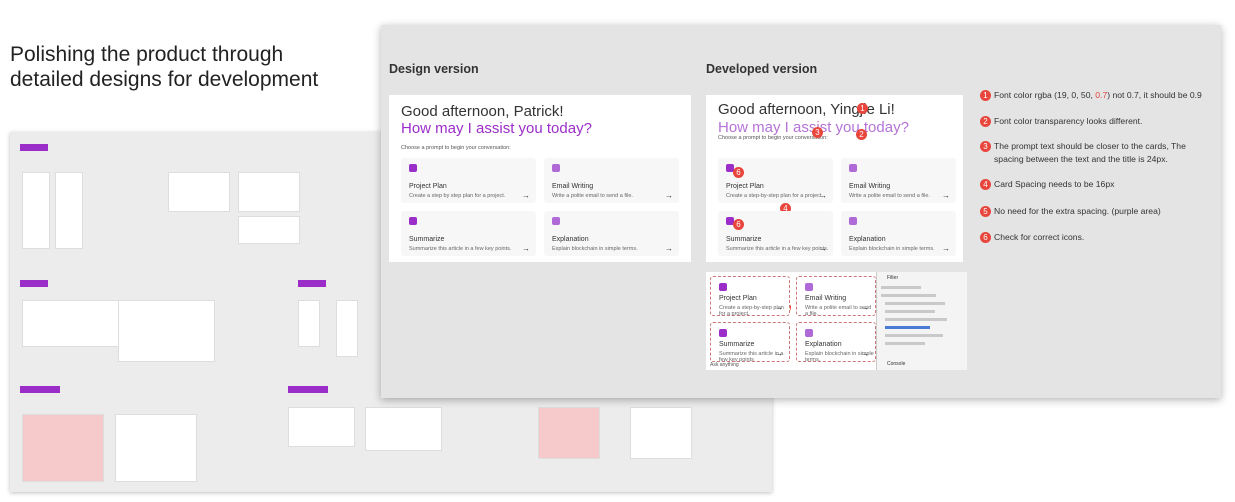  What do you see at coordinates (1101, 95) in the screenshot?
I see `note-highlight: 0.7` at bounding box center [1101, 95].